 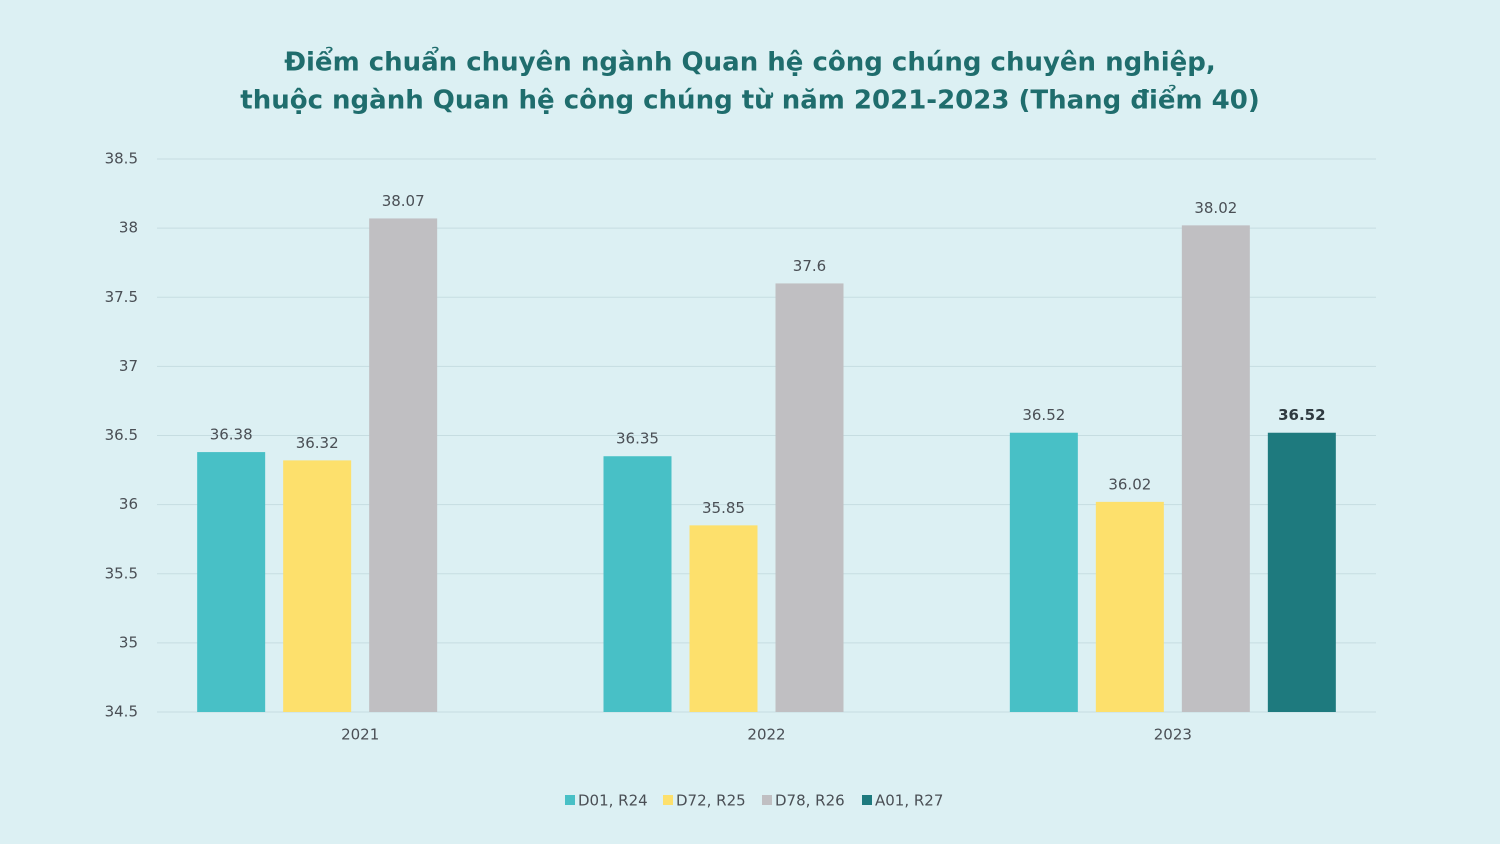 What do you see at coordinates (766, 735) in the screenshot?
I see `x-tick-label: 2022` at bounding box center [766, 735].